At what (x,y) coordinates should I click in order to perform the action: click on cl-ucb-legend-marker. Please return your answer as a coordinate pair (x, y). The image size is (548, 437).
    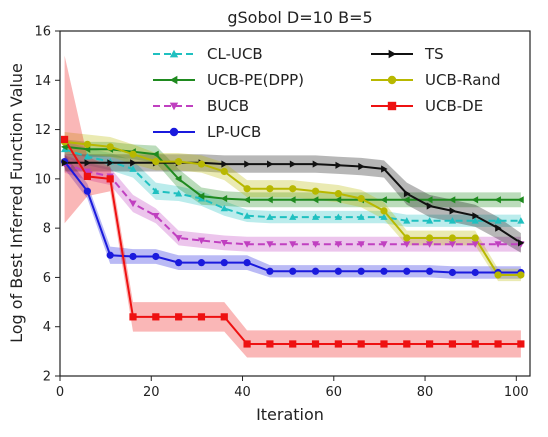
    Looking at the image, I should click on (174, 53).